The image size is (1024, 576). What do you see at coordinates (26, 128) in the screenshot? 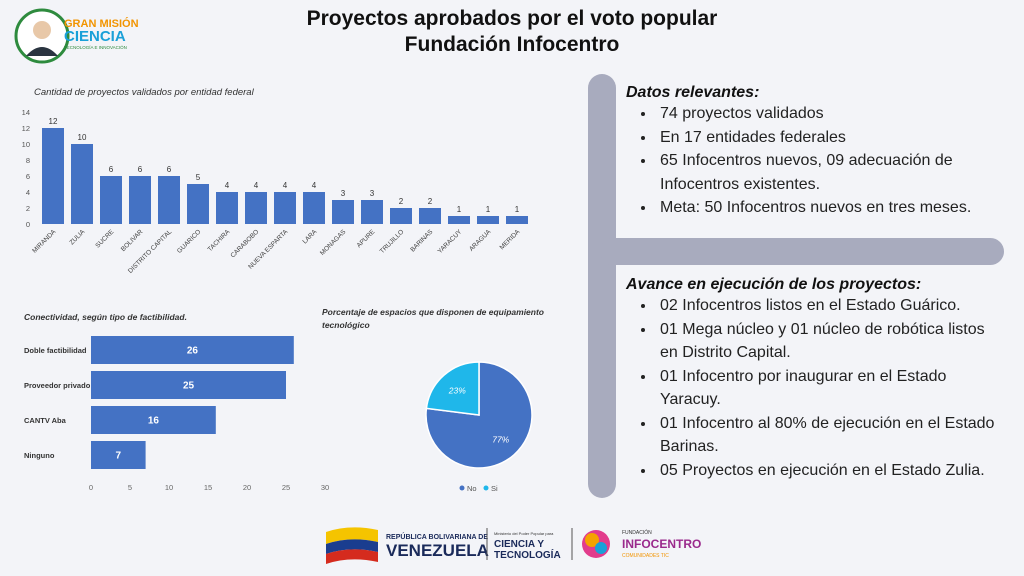
I see `y-tick-label: 12` at bounding box center [26, 128].